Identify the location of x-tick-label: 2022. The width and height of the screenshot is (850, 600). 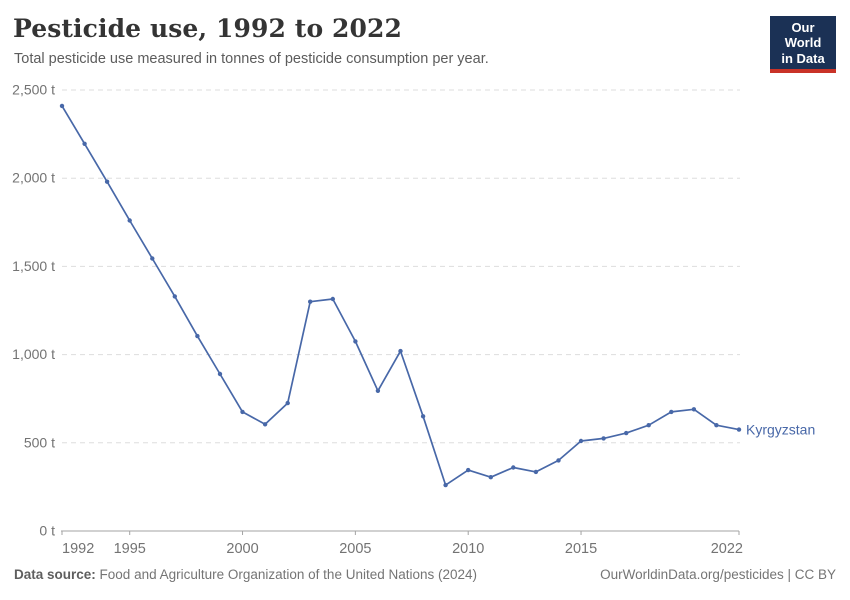
(727, 549).